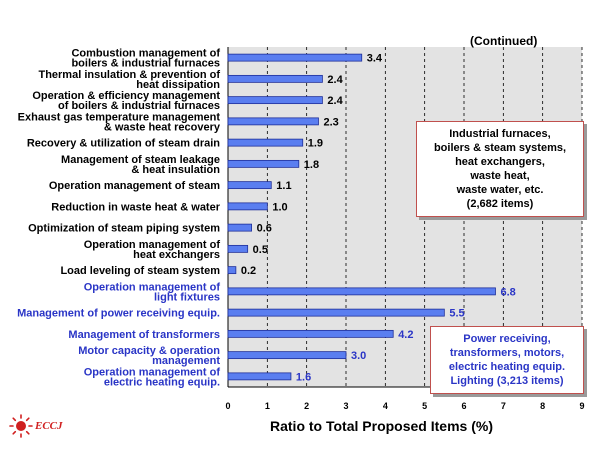  I want to click on callout-furnaces-line: (2,682 items), so click(500, 204).